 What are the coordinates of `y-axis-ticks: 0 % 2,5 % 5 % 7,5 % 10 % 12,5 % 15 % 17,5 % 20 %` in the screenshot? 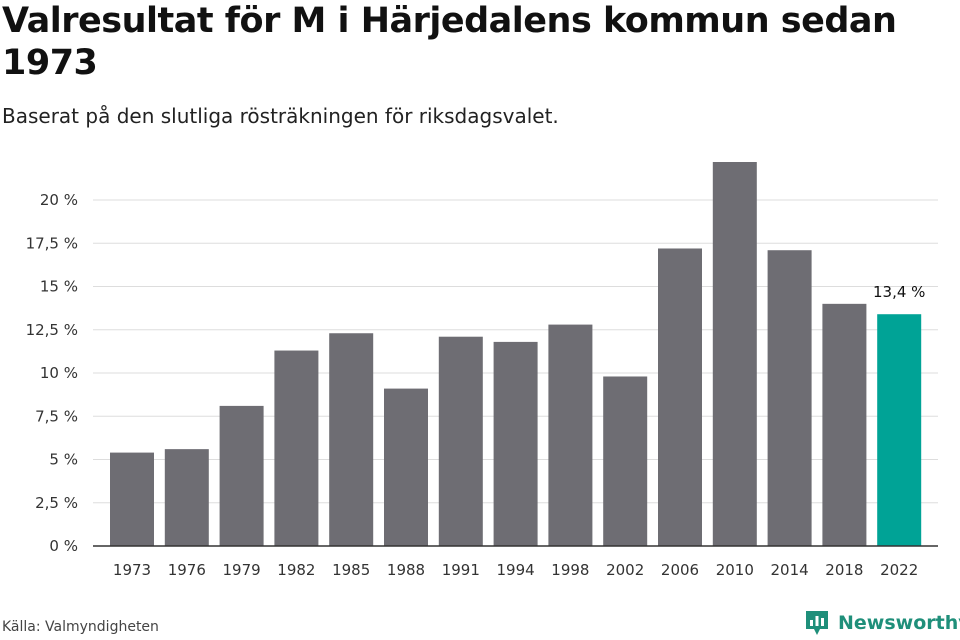 It's located at (52, 373).